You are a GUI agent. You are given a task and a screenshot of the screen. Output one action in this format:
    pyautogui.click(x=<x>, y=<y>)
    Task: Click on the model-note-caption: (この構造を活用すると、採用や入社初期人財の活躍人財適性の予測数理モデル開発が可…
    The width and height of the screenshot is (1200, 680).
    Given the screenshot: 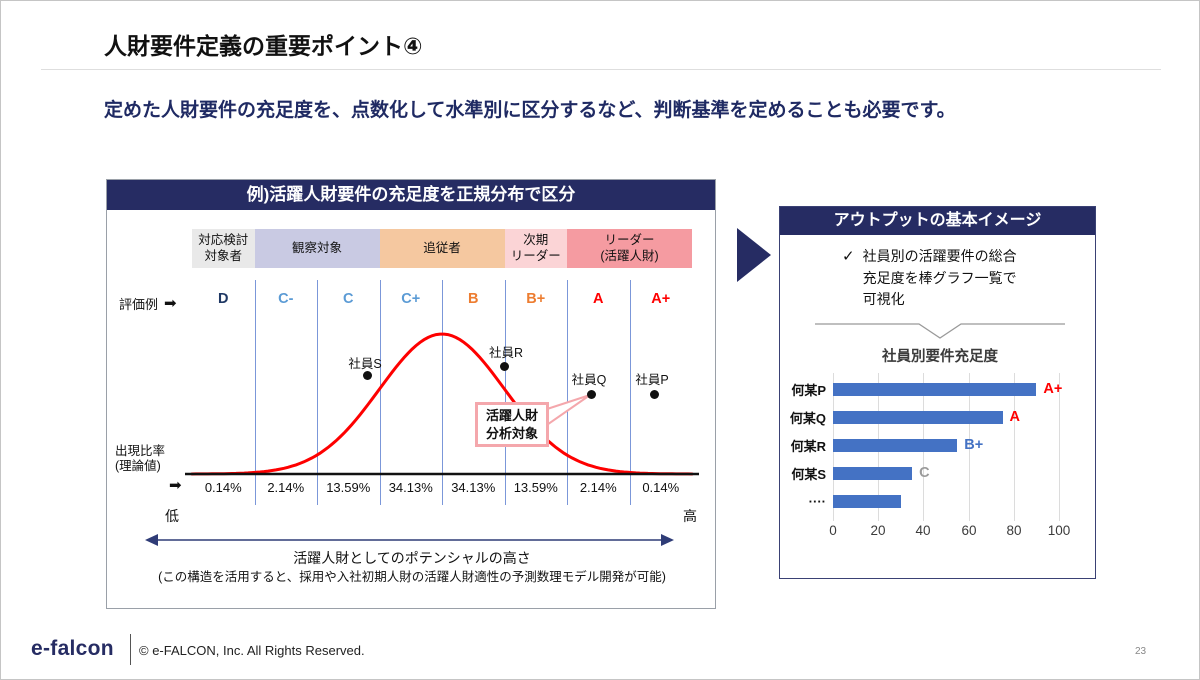 What is the action you would take?
    pyautogui.click(x=412, y=577)
    